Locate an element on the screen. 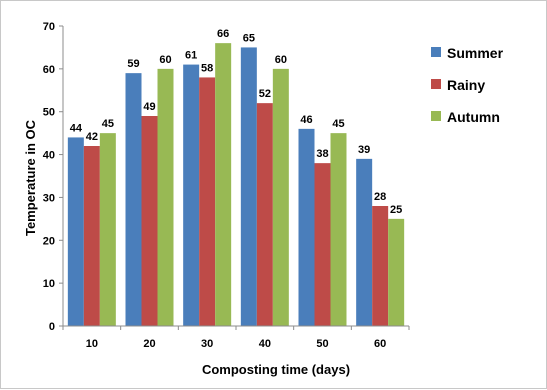  data-label: 42 is located at coordinates (92, 137).